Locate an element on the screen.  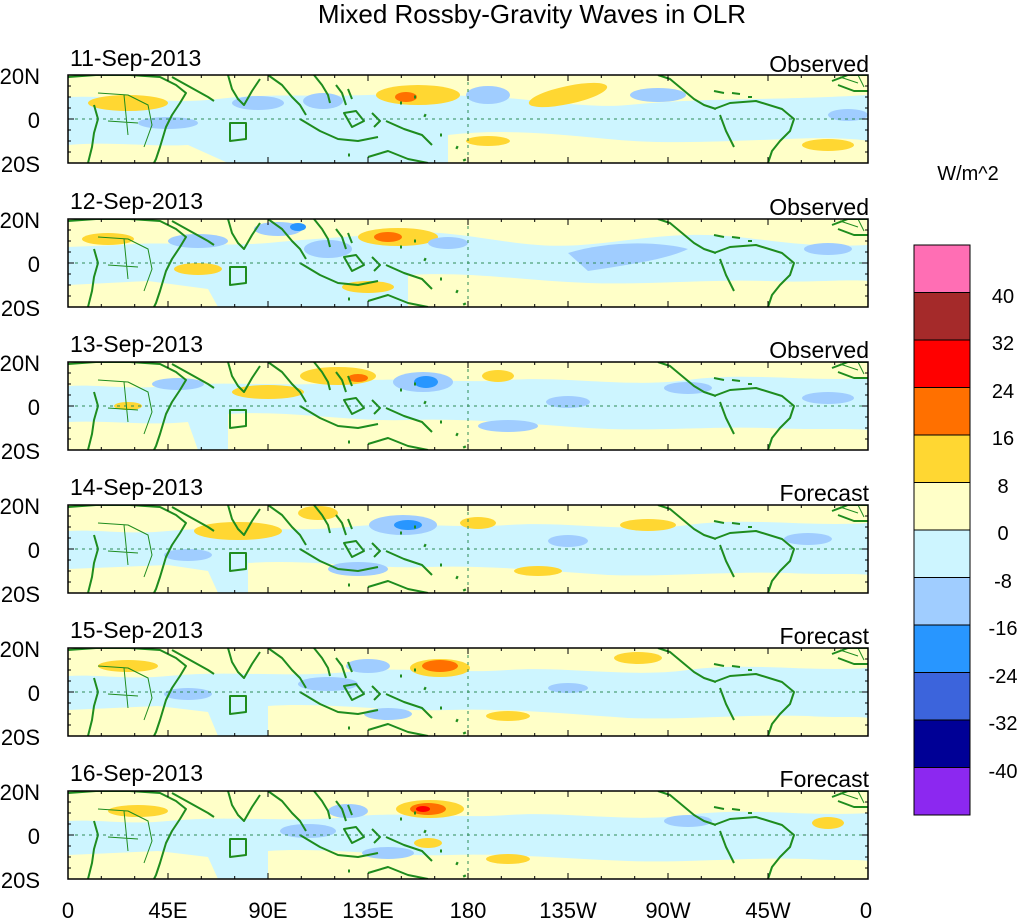
panel-1-lat-20n: 20N is located at coordinates (20, 76).